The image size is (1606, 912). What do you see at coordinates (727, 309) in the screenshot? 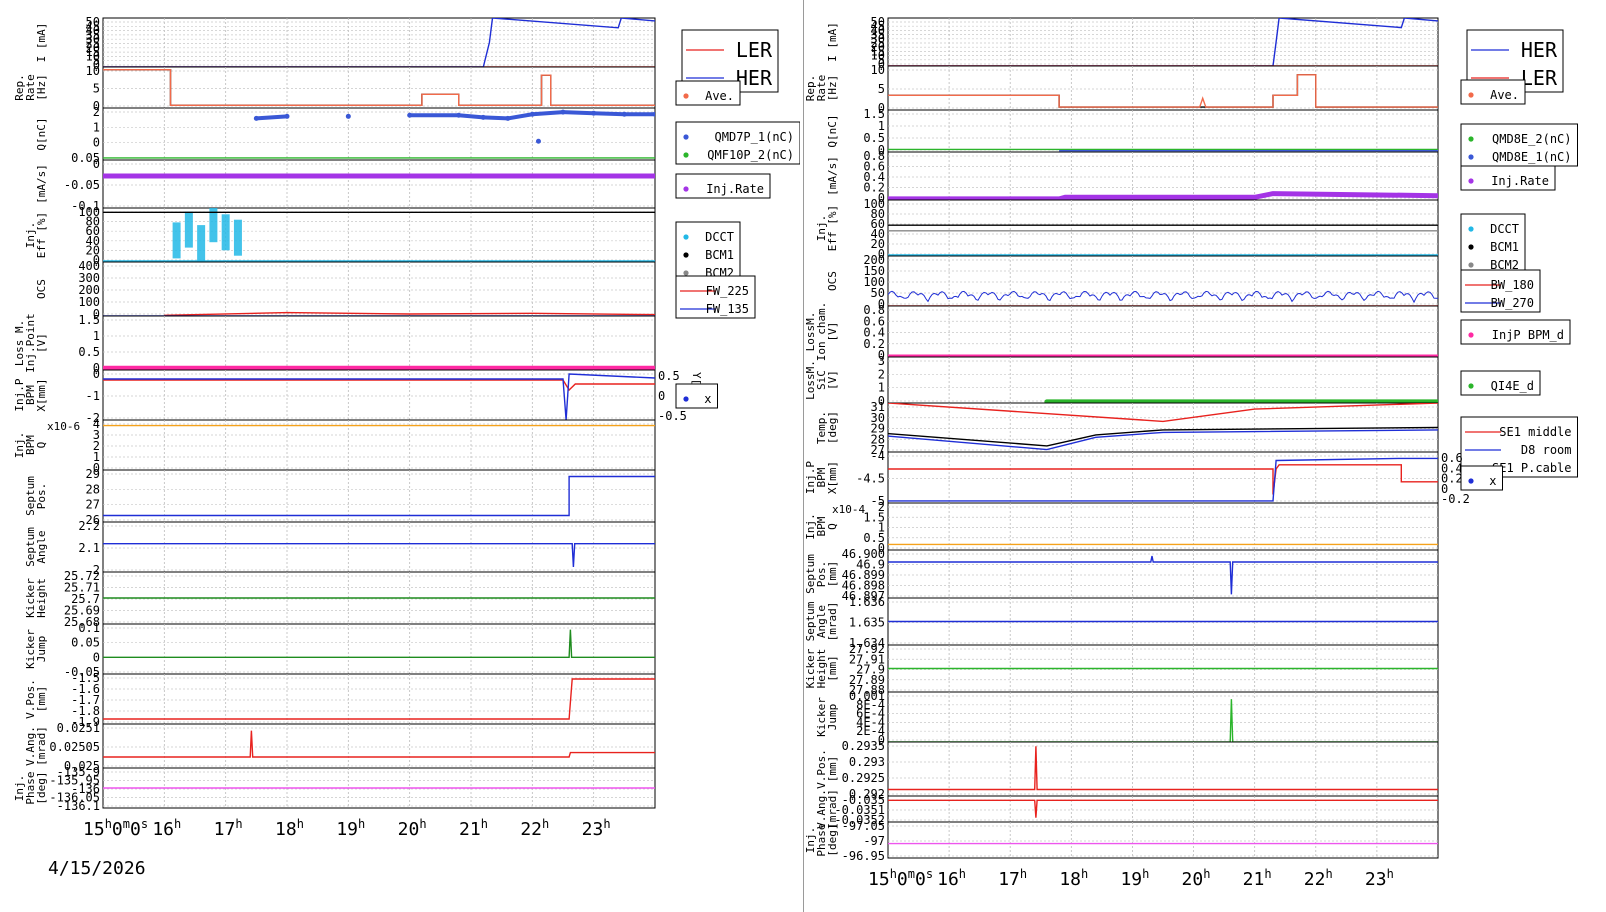
I see `legend-label-FW_135: FW_135` at bounding box center [727, 309].